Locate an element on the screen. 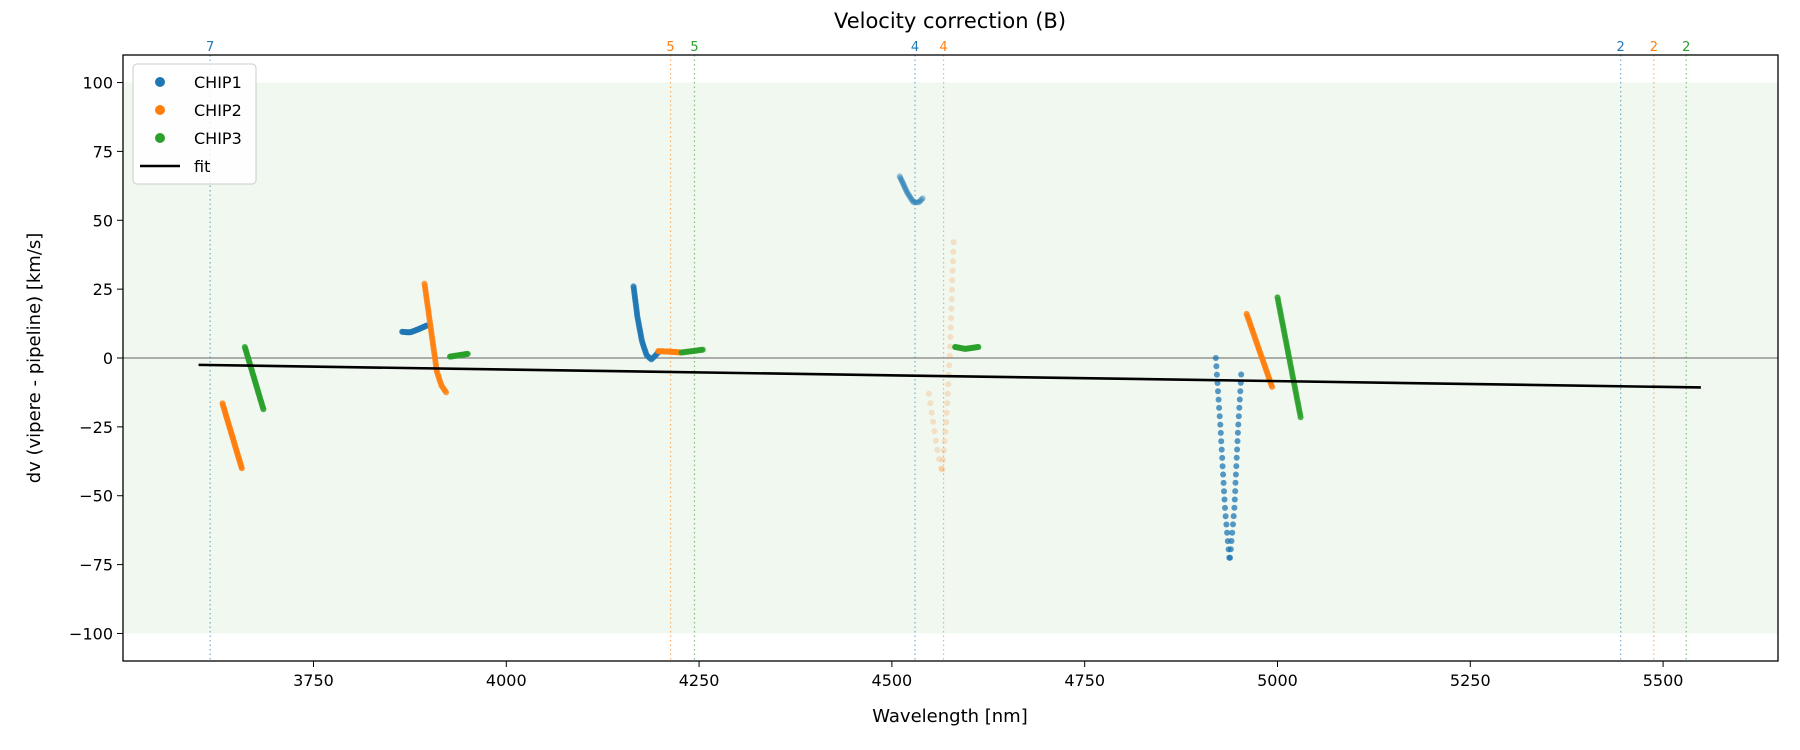 Image resolution: width=1800 pixels, height=750 pixels. y-tick-label: 50 is located at coordinates (103, 220).